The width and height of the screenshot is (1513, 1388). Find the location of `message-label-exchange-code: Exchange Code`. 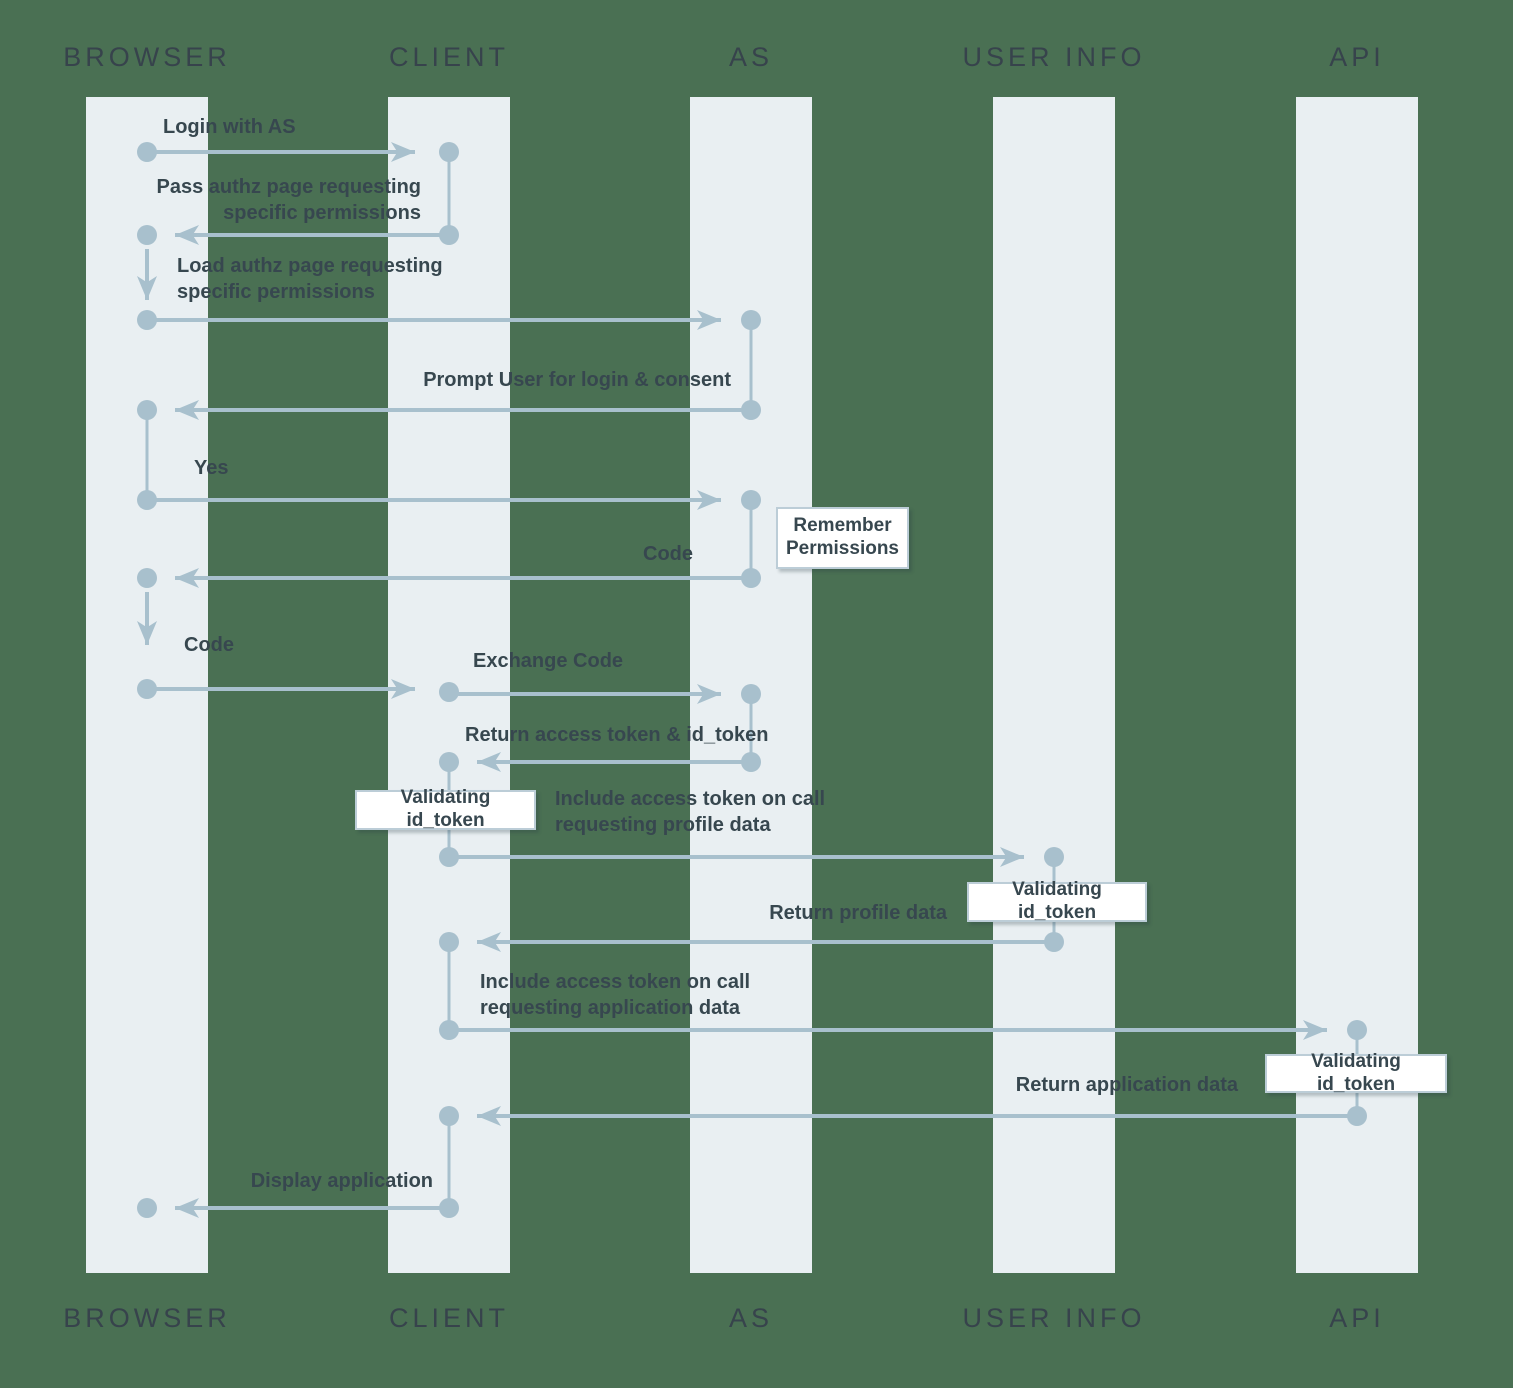

message-label-exchange-code: Exchange Code is located at coordinates (548, 661).